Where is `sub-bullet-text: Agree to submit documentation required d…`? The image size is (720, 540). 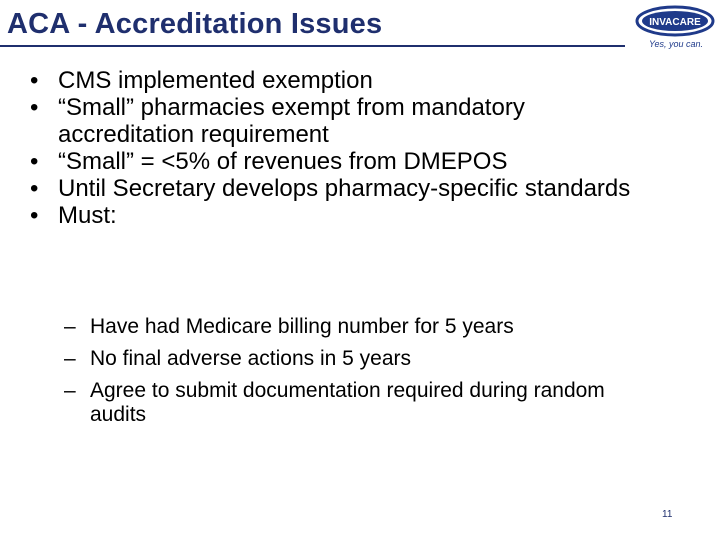 sub-bullet-text: Agree to submit documentation required d… is located at coordinates (347, 402).